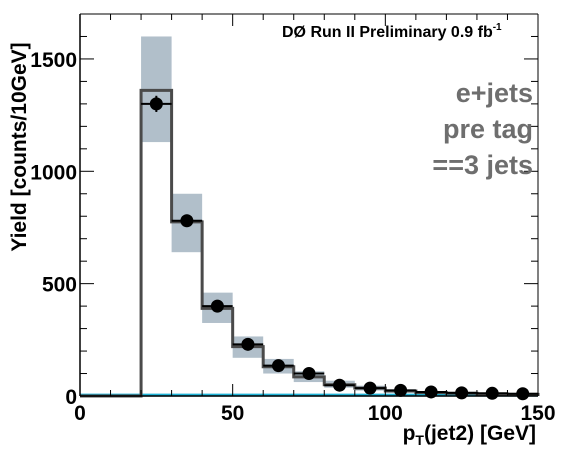  What do you see at coordinates (80, 413) in the screenshot?
I see `x-tick-label-0: 0` at bounding box center [80, 413].